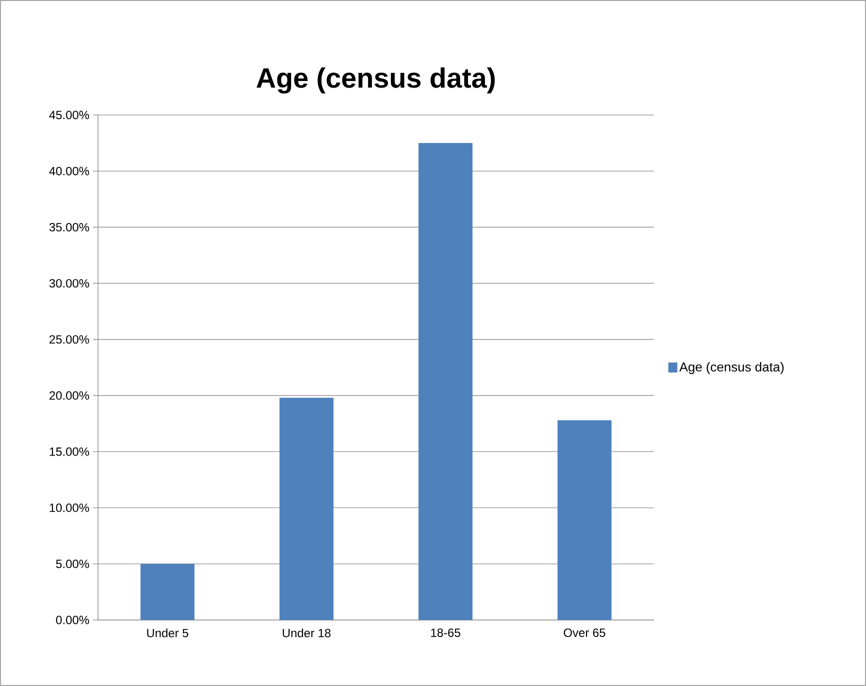  Describe the element at coordinates (69, 171) in the screenshot. I see `y-tick-label: 40.00%` at that location.